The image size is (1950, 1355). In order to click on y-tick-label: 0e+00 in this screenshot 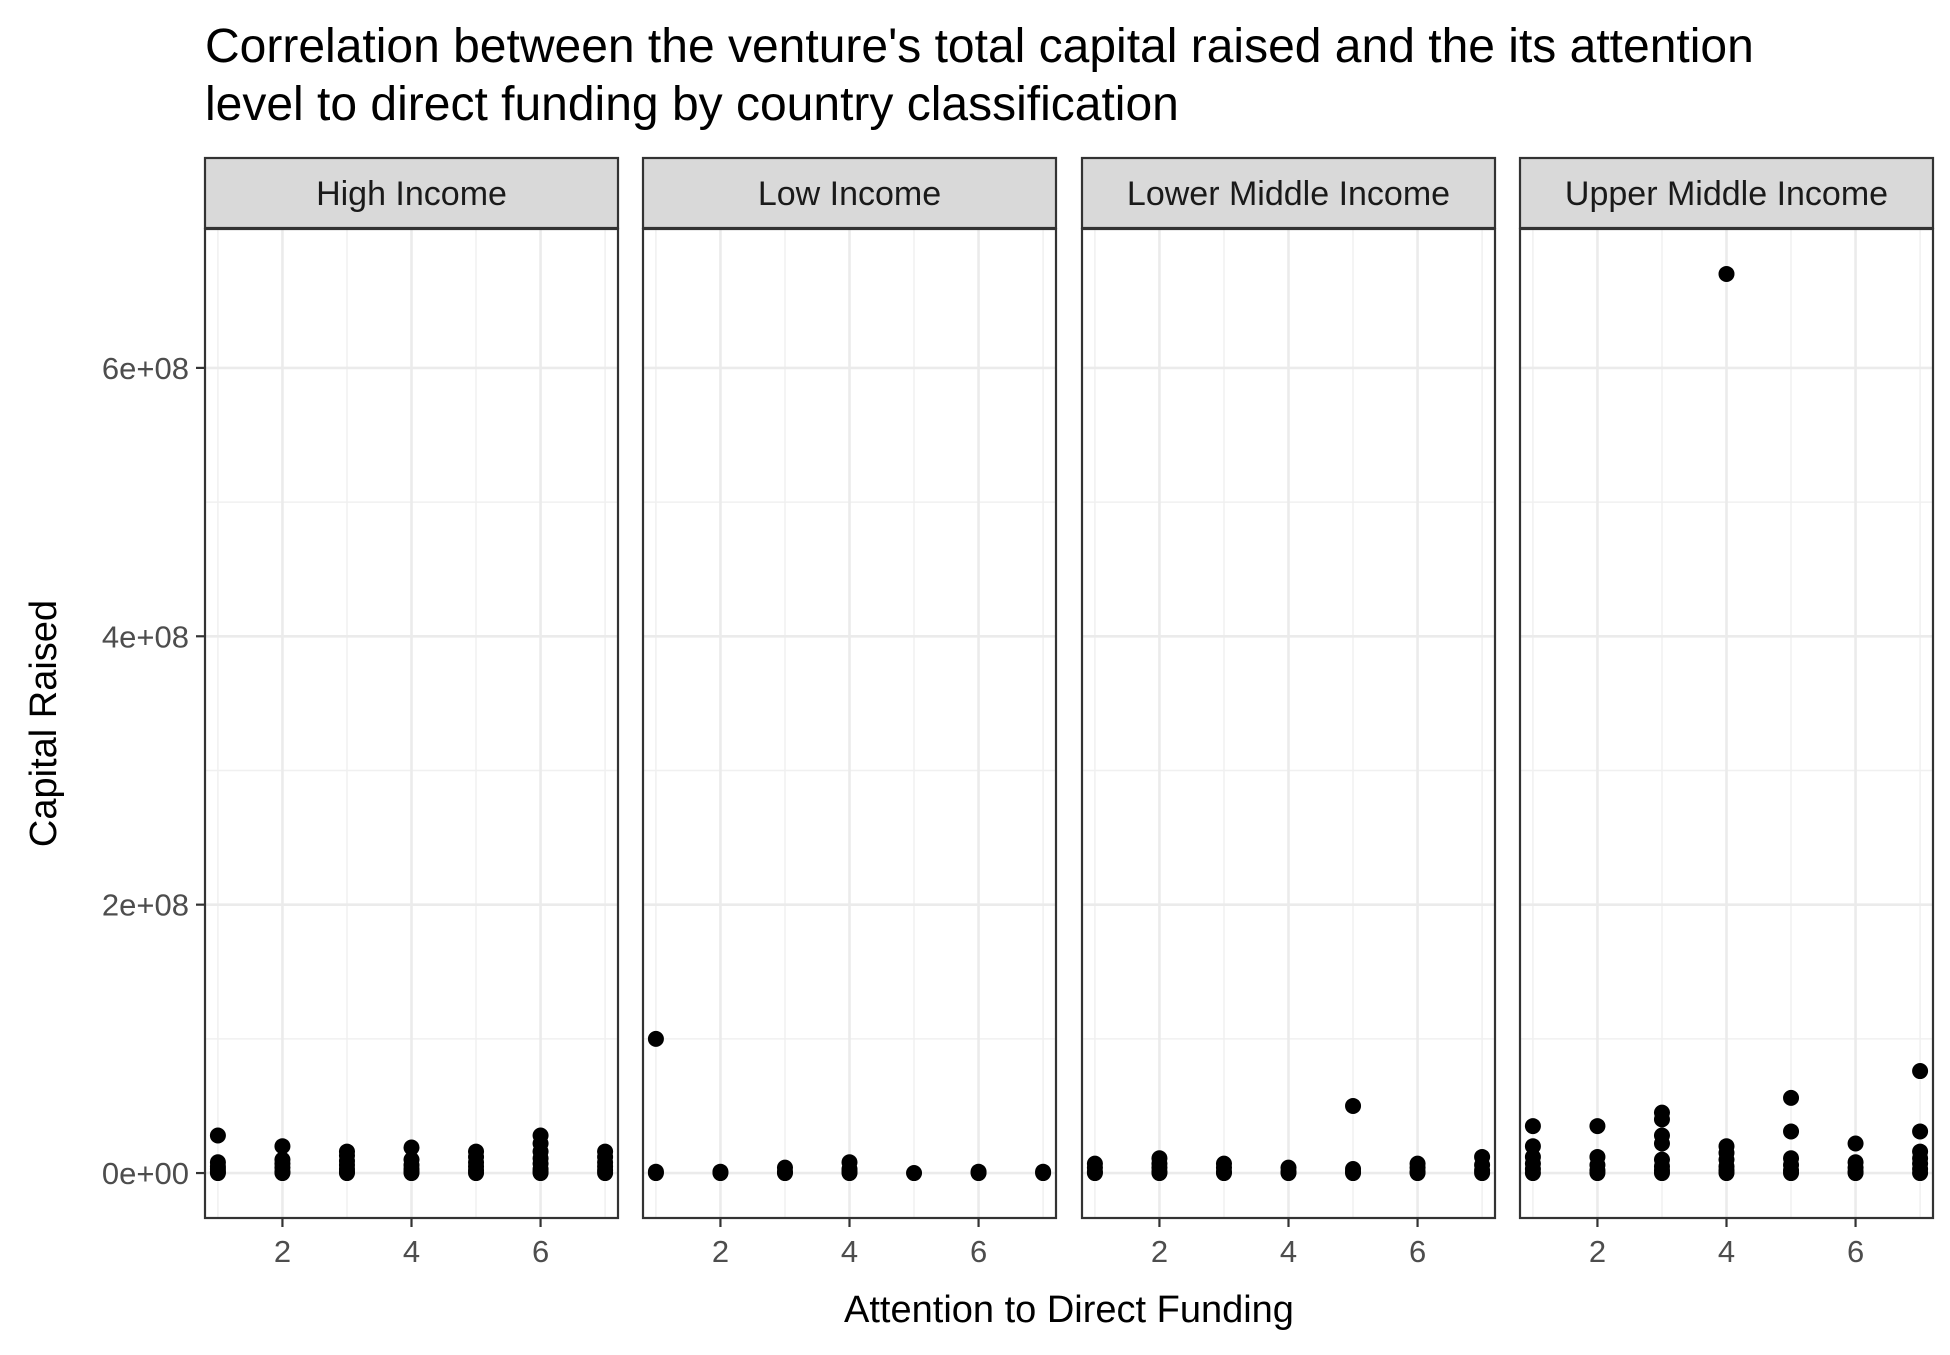, I will do `click(145, 1173)`.